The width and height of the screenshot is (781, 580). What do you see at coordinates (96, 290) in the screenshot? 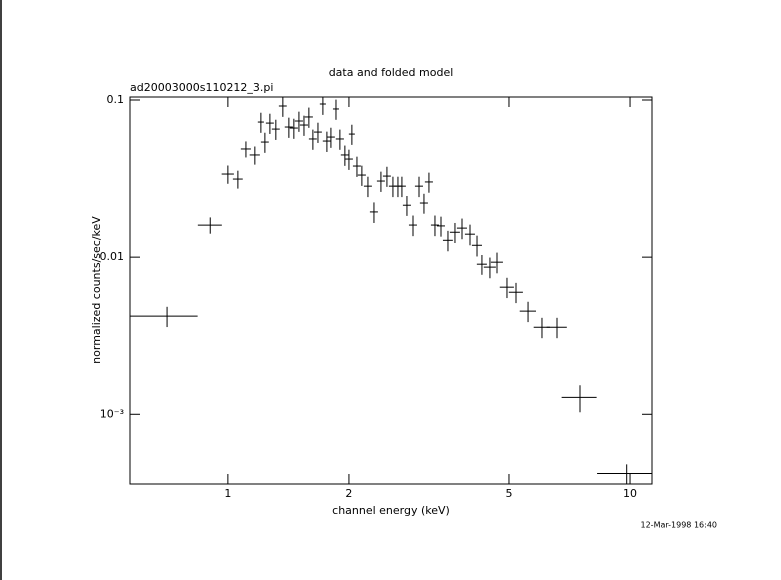
I see `y-axis-label: normalized counts/sec/keV` at bounding box center [96, 290].